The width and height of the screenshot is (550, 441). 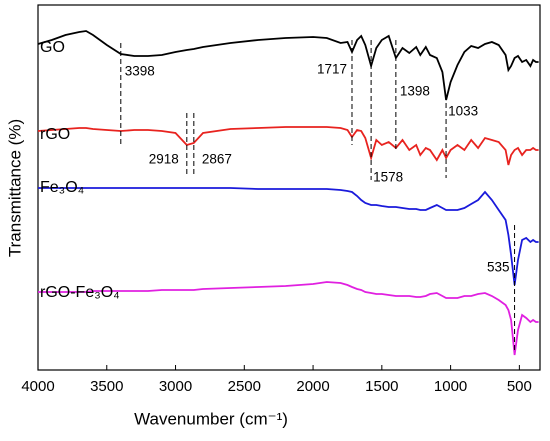 What do you see at coordinates (55, 134) in the screenshot?
I see `series-label: rGO` at bounding box center [55, 134].